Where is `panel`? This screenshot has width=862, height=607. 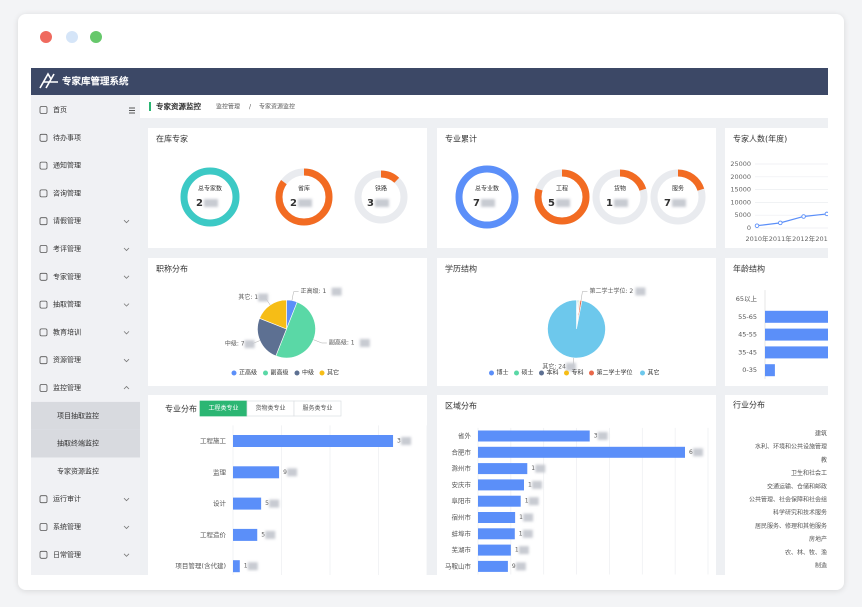 panel is located at coordinates (287, 188).